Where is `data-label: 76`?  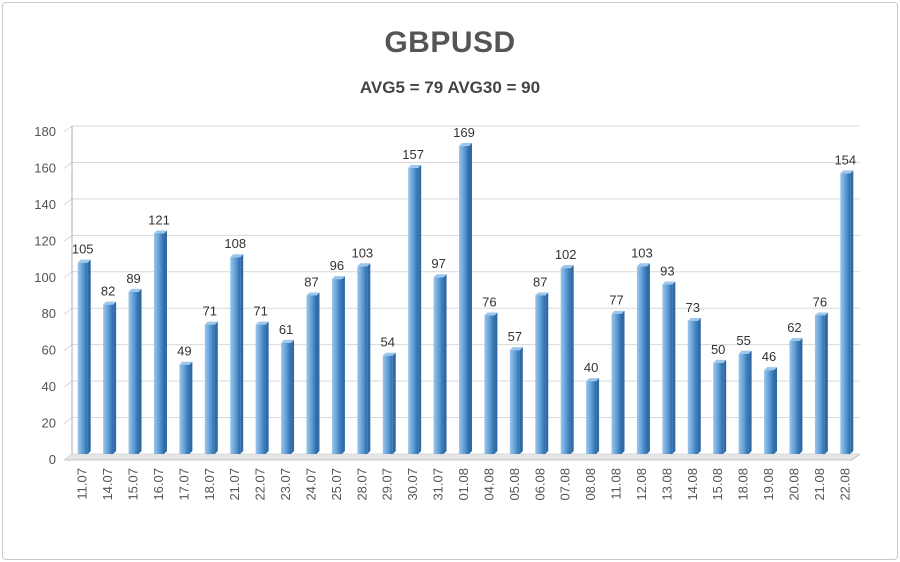 data-label: 76 is located at coordinates (489, 302).